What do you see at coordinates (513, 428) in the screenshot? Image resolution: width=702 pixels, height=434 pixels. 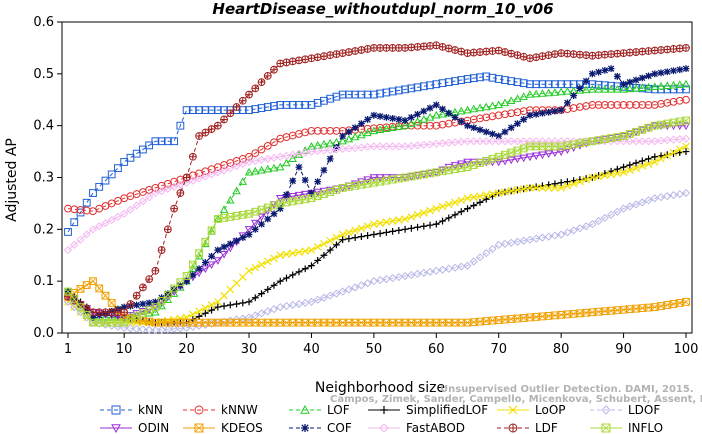 I see `legend-marker-ldf` at bounding box center [513, 428].